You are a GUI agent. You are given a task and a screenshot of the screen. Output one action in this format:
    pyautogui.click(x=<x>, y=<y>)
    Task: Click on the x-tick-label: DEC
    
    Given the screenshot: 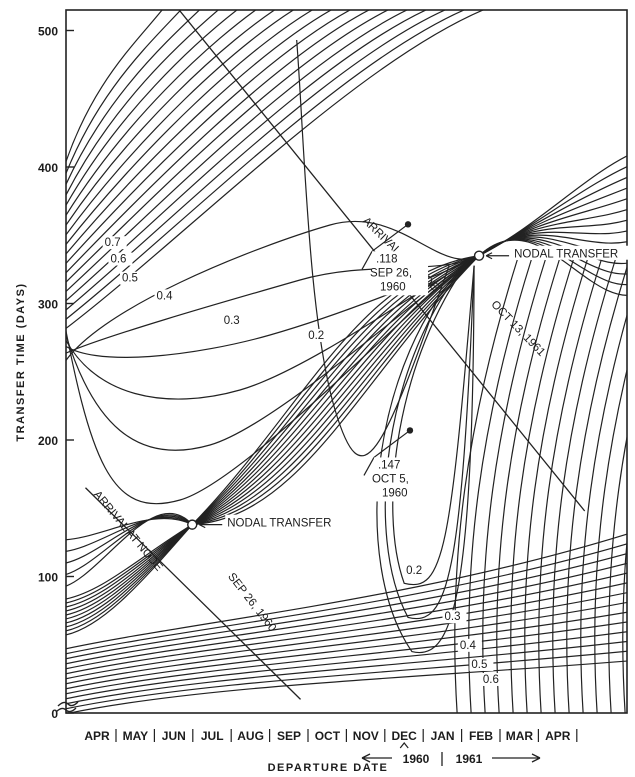 What is the action you would take?
    pyautogui.click(x=405, y=736)
    